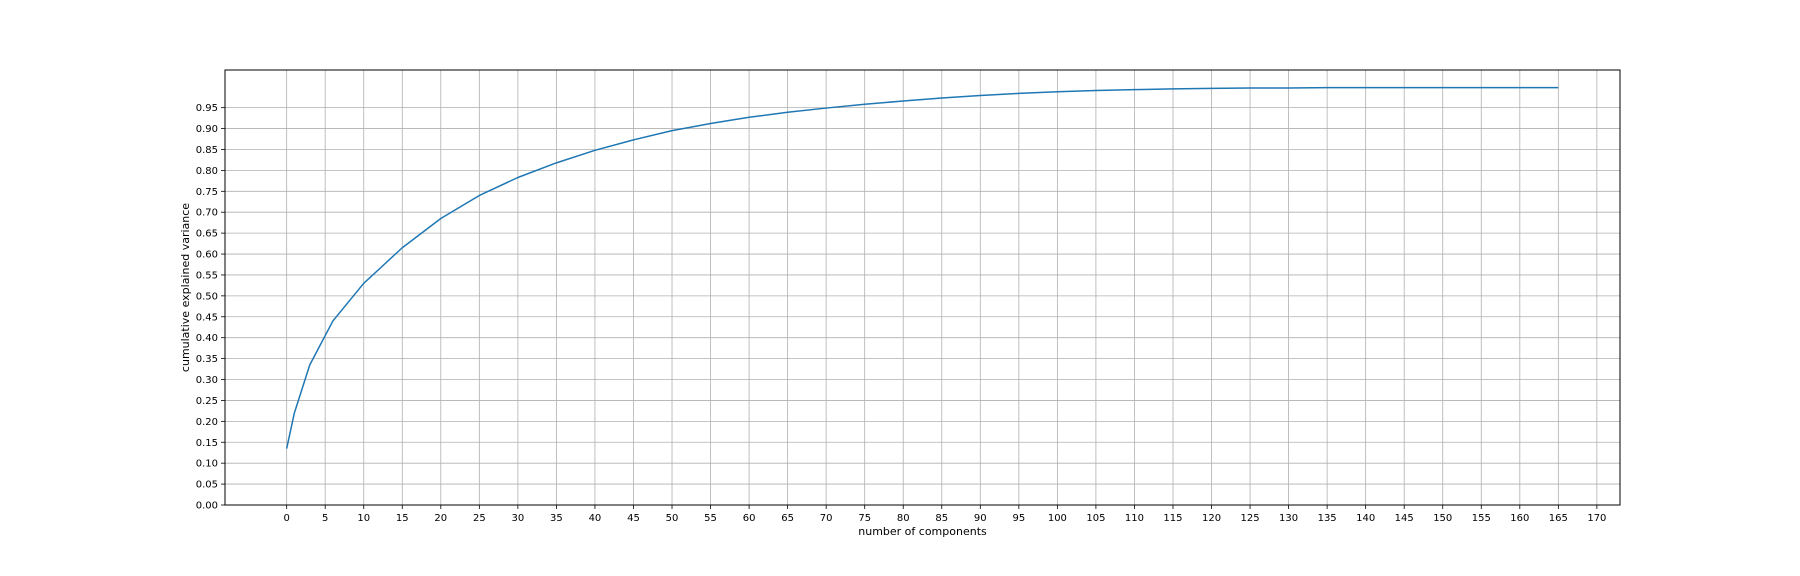 This screenshot has width=1800, height=576. Describe the element at coordinates (710, 518) in the screenshot. I see `x-tick-label: 55` at that location.